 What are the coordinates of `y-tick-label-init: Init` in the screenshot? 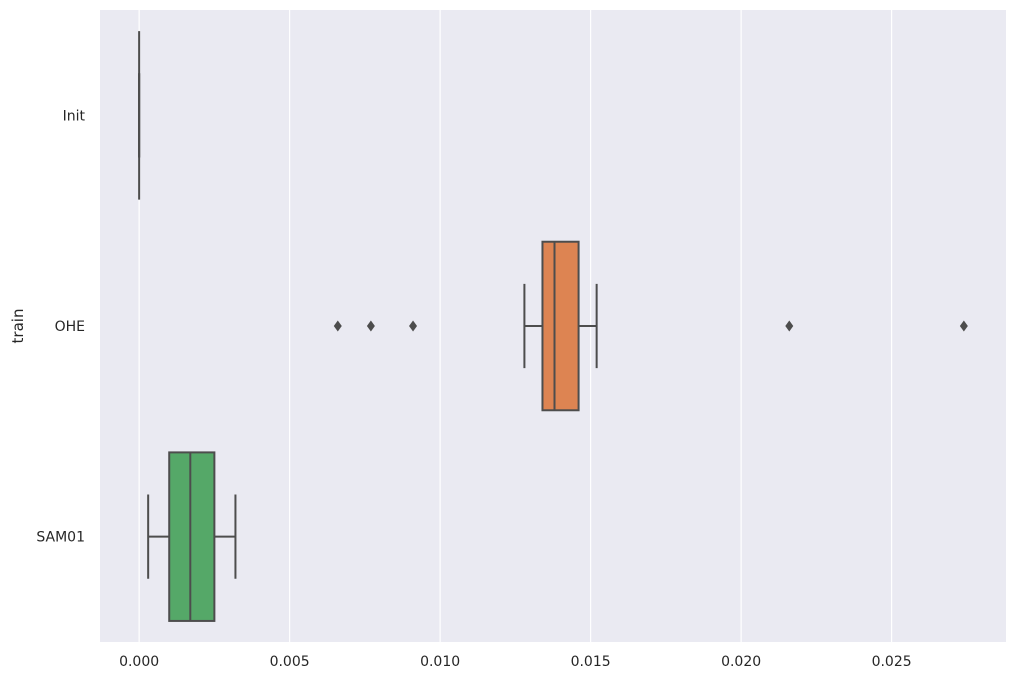 It's located at (74, 116).